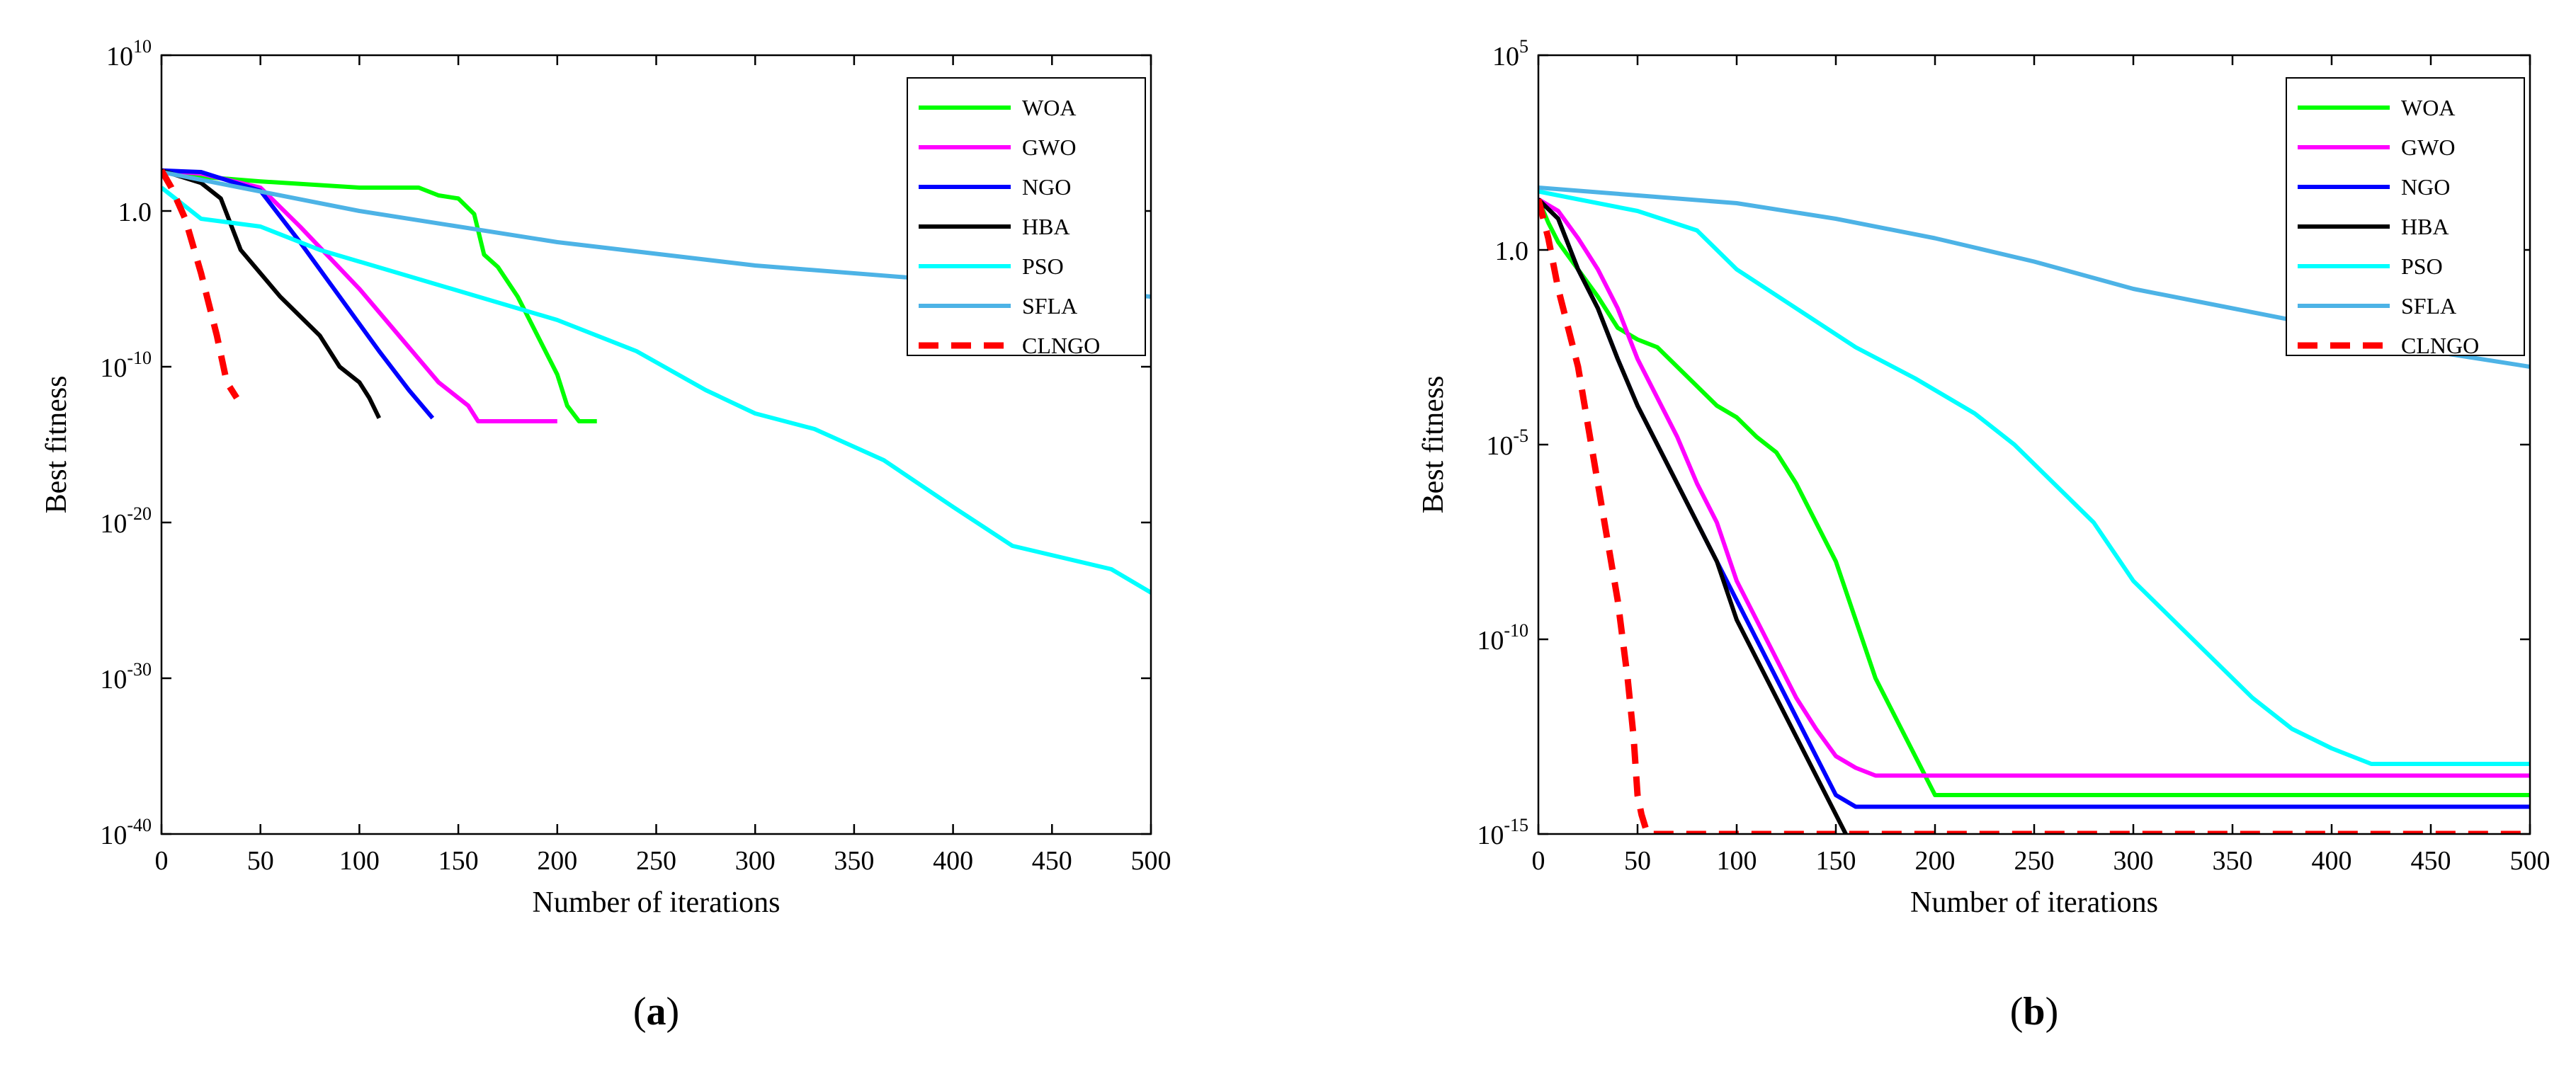  Describe the element at coordinates (126, 677) in the screenshot. I see `y-tick-label: 10⁻³⁰` at that location.